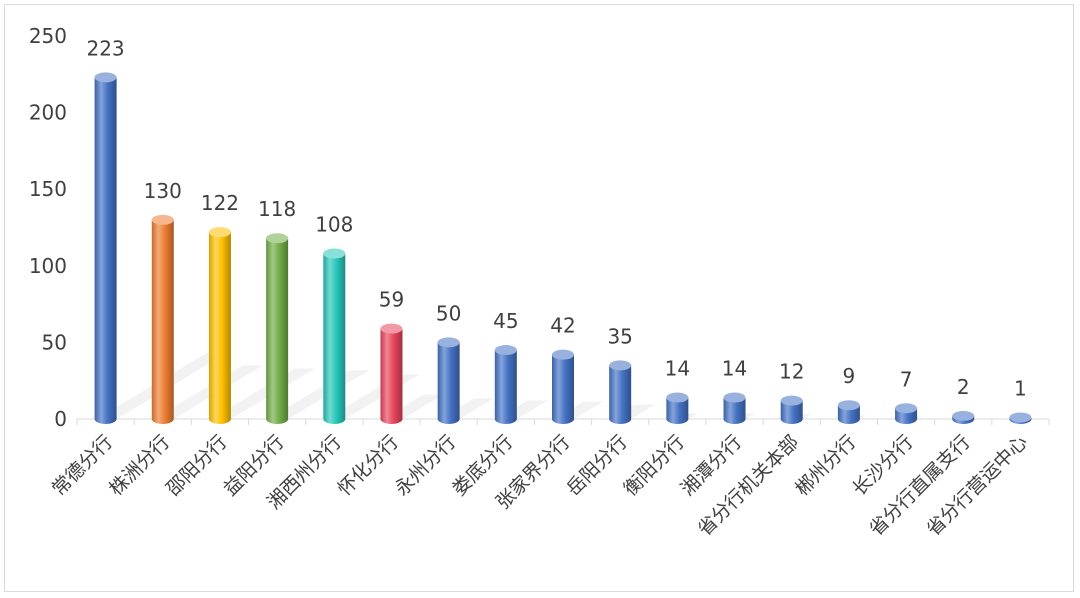 This screenshot has height=598, width=1080. I want to click on bar-益阳分行, so click(277, 328).